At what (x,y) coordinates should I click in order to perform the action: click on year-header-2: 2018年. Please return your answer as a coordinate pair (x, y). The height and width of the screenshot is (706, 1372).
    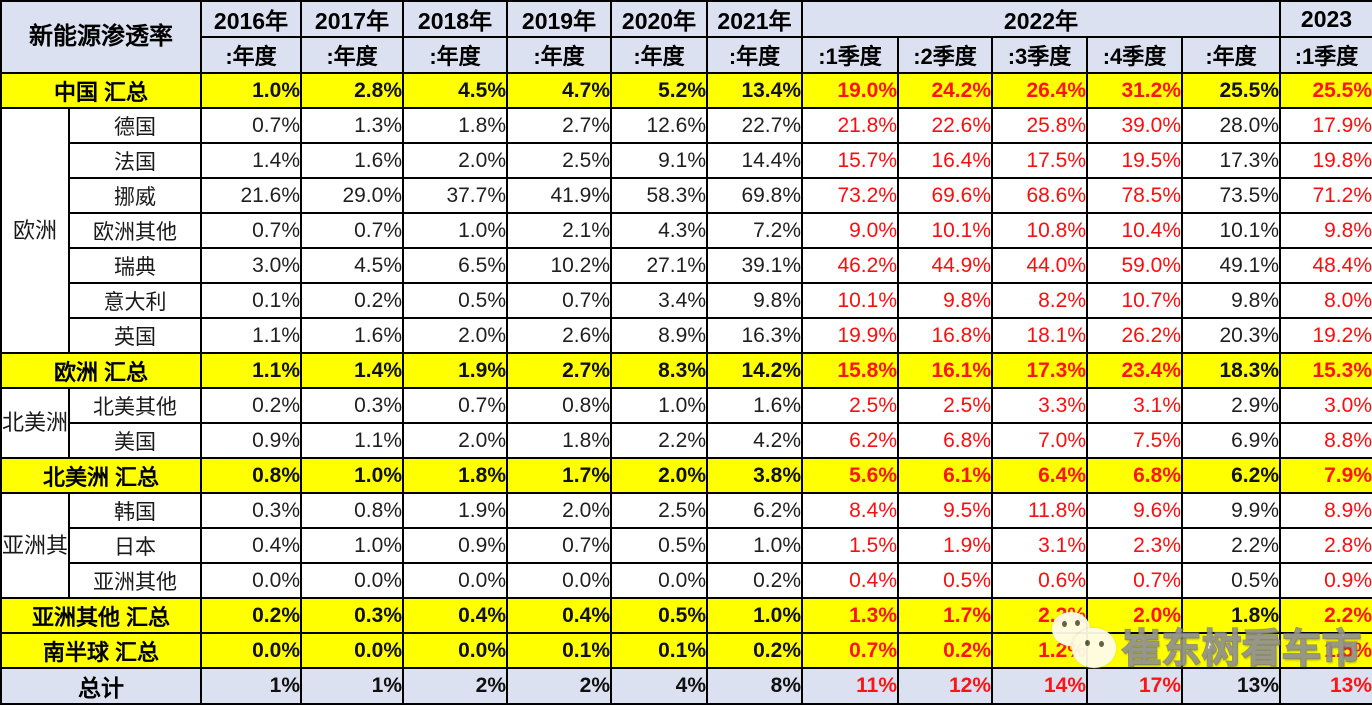
    Looking at the image, I should click on (455, 19).